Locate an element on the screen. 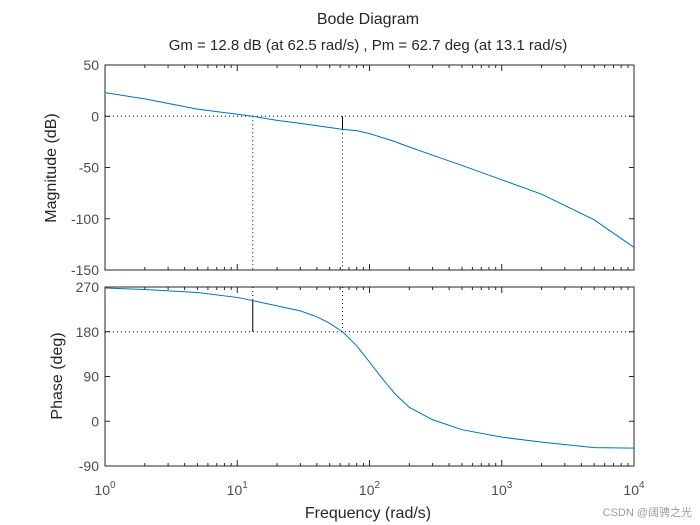  phase-ytick-label: 0 is located at coordinates (95, 421).